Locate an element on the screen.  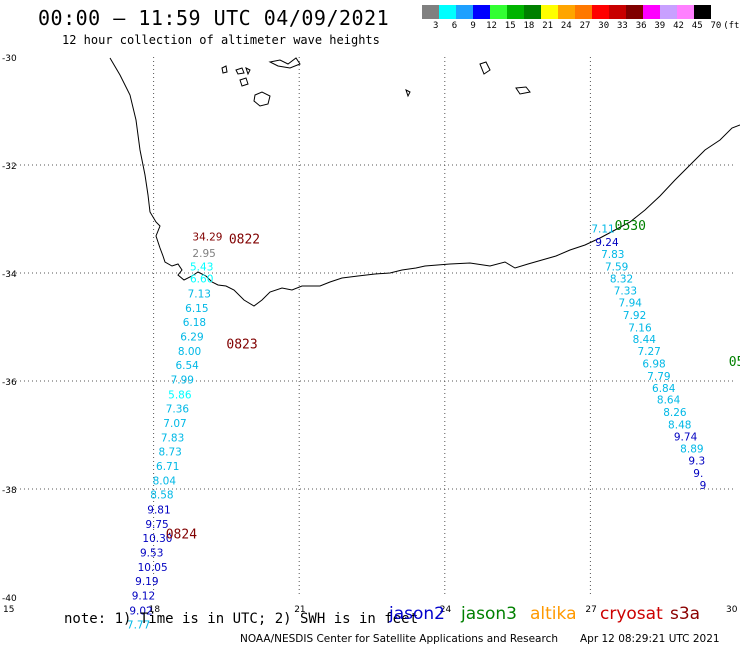
swh-value: 7.83 is located at coordinates (172, 438).